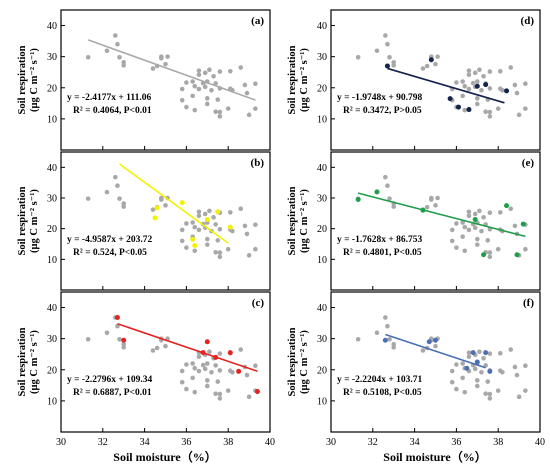 The image size is (550, 467). I want to click on y-tick-label: 20, so click(322, 229).